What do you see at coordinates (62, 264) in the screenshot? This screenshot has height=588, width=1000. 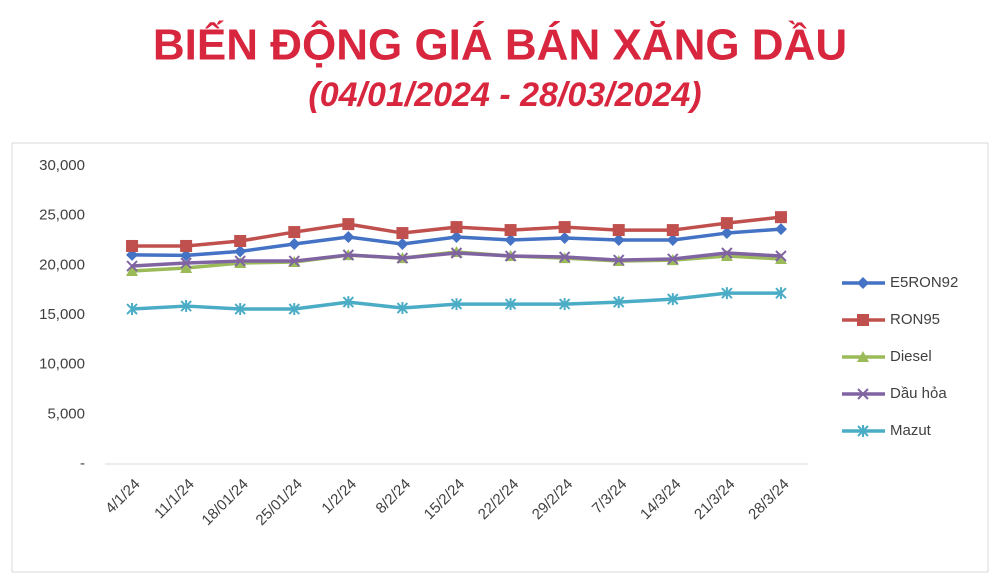 I see `y-tick-label: 20,000` at bounding box center [62, 264].